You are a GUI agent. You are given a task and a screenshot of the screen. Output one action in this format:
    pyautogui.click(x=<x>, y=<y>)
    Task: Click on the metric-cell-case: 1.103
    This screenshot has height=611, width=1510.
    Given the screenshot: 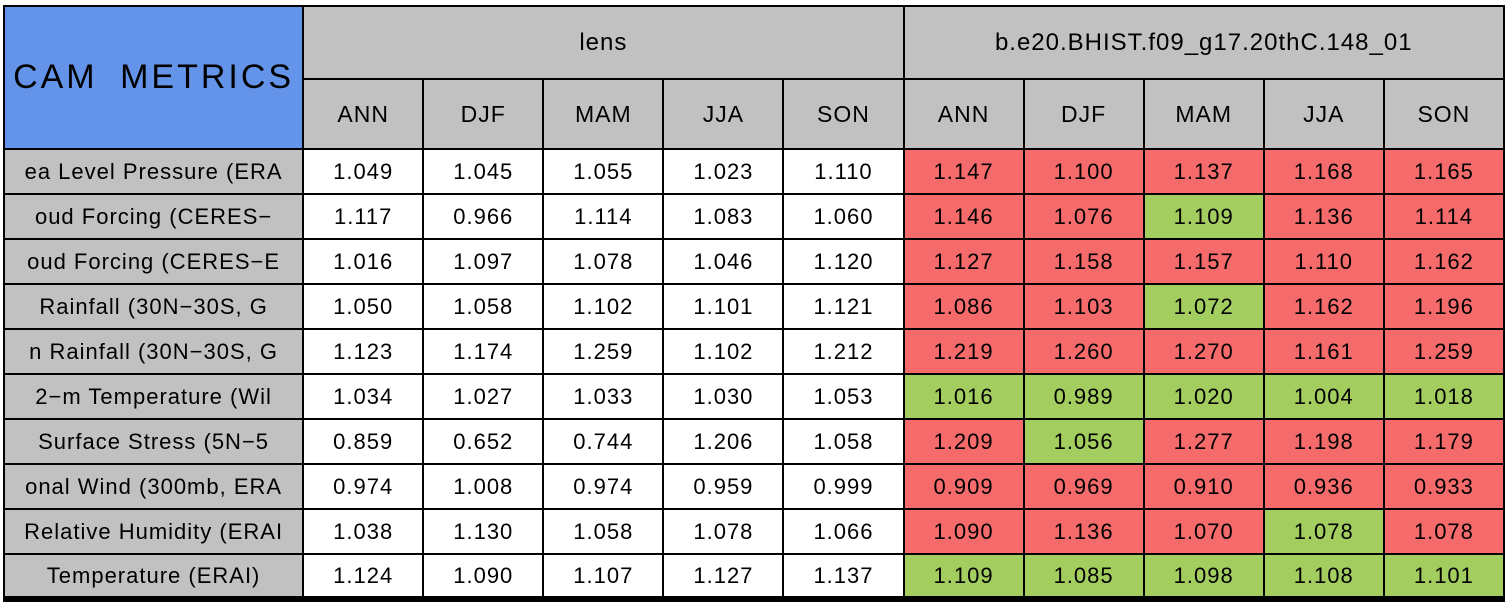 What is the action you would take?
    pyautogui.click(x=1083, y=306)
    